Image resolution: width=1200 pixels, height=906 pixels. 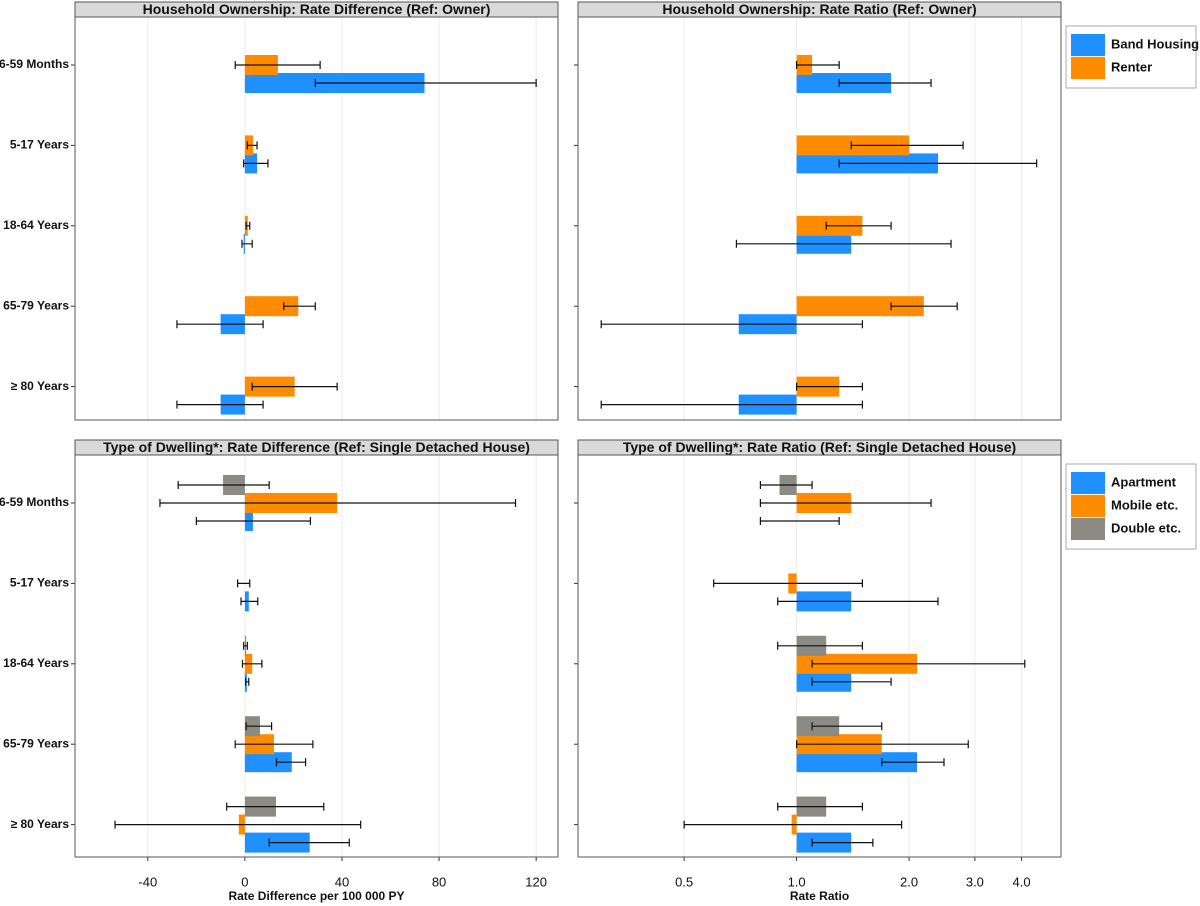 I want to click on legend-label: Apartment, so click(x=1144, y=481).